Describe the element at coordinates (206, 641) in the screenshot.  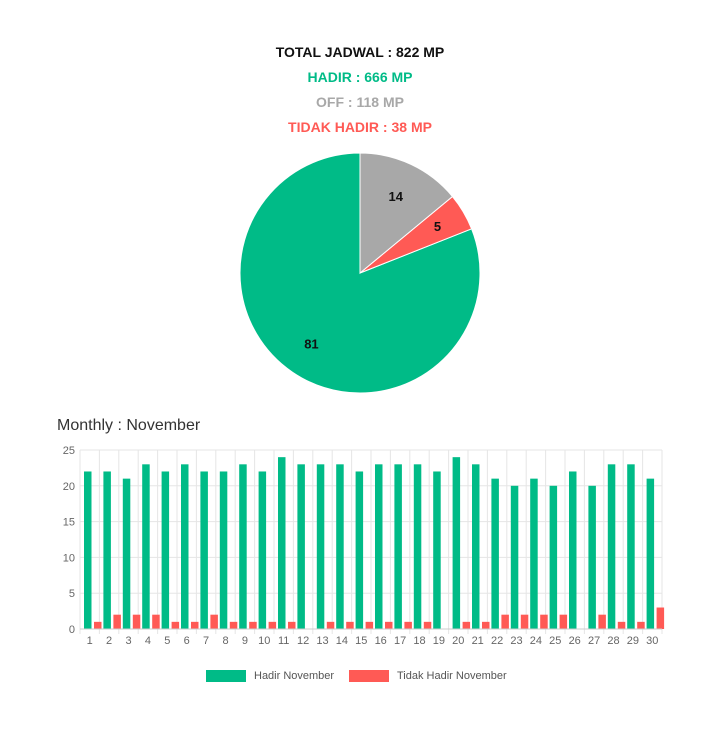
I see `x-tick-label-7: 7` at that location.